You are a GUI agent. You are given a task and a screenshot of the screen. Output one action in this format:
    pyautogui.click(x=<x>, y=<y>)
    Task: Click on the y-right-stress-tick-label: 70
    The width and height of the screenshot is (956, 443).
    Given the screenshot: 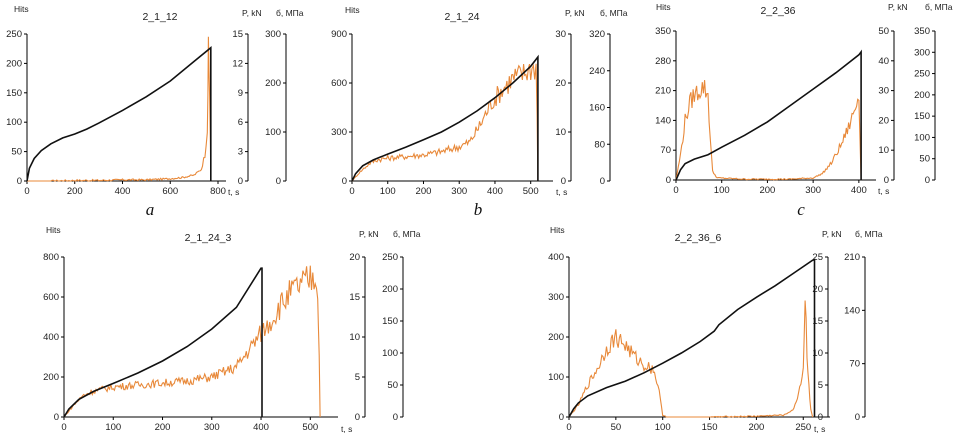 What is the action you would take?
    pyautogui.click(x=854, y=364)
    